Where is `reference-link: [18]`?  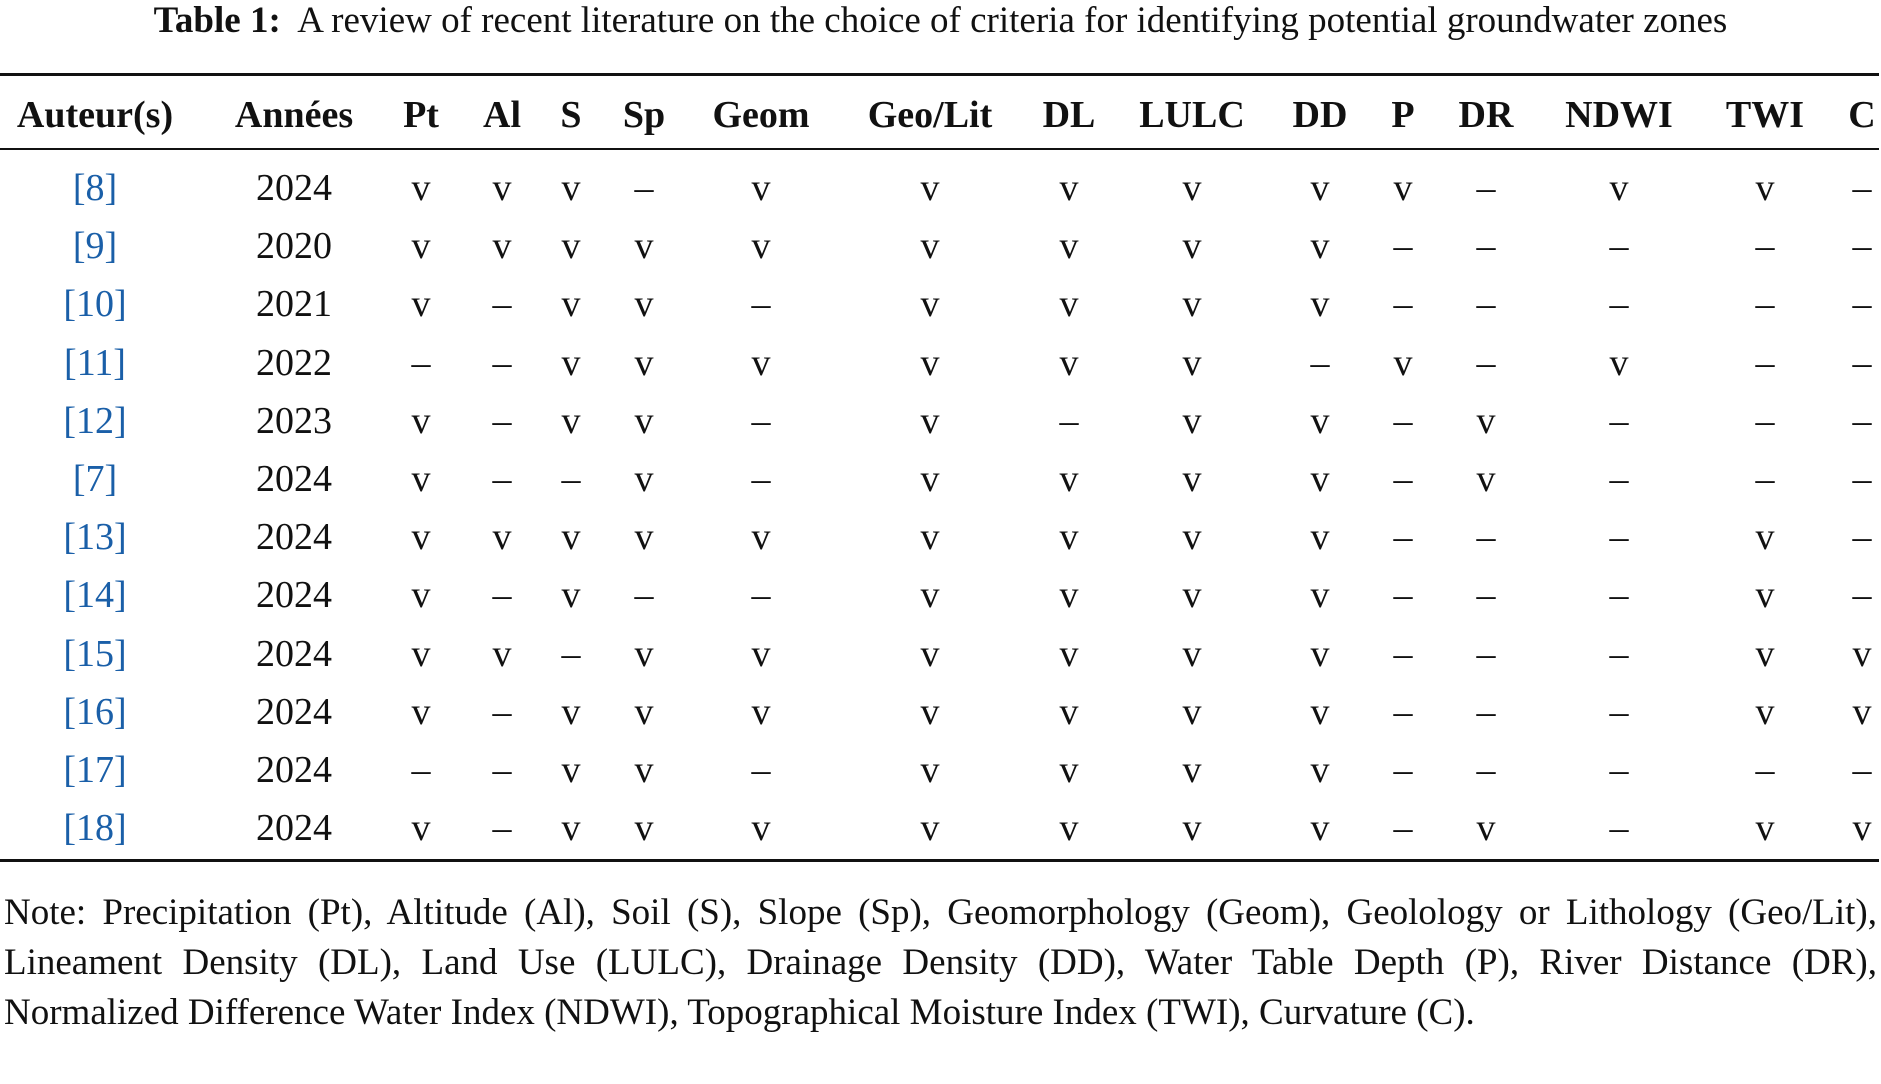
reference-link: [18] is located at coordinates (95, 828).